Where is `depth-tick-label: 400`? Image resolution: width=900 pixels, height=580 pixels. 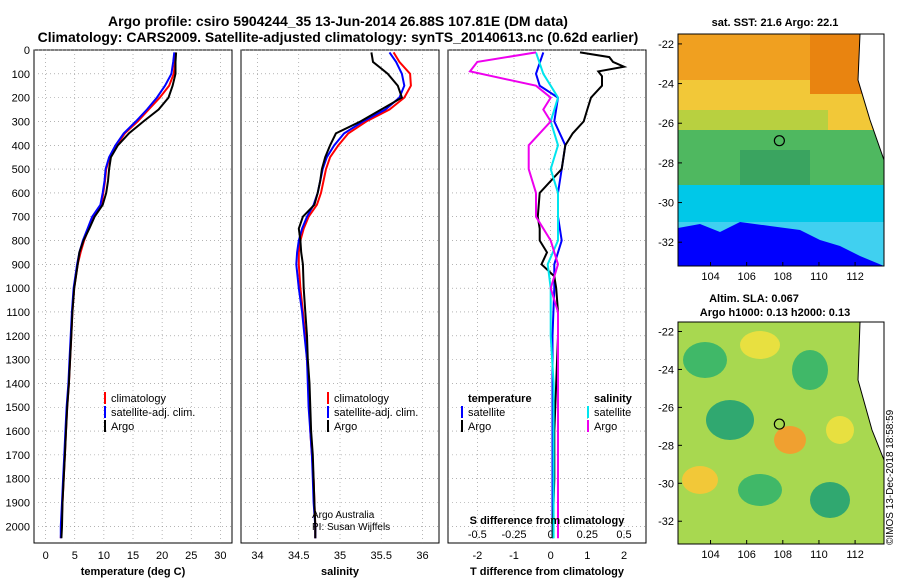 depth-tick-label: 400 is located at coordinates (21, 146).